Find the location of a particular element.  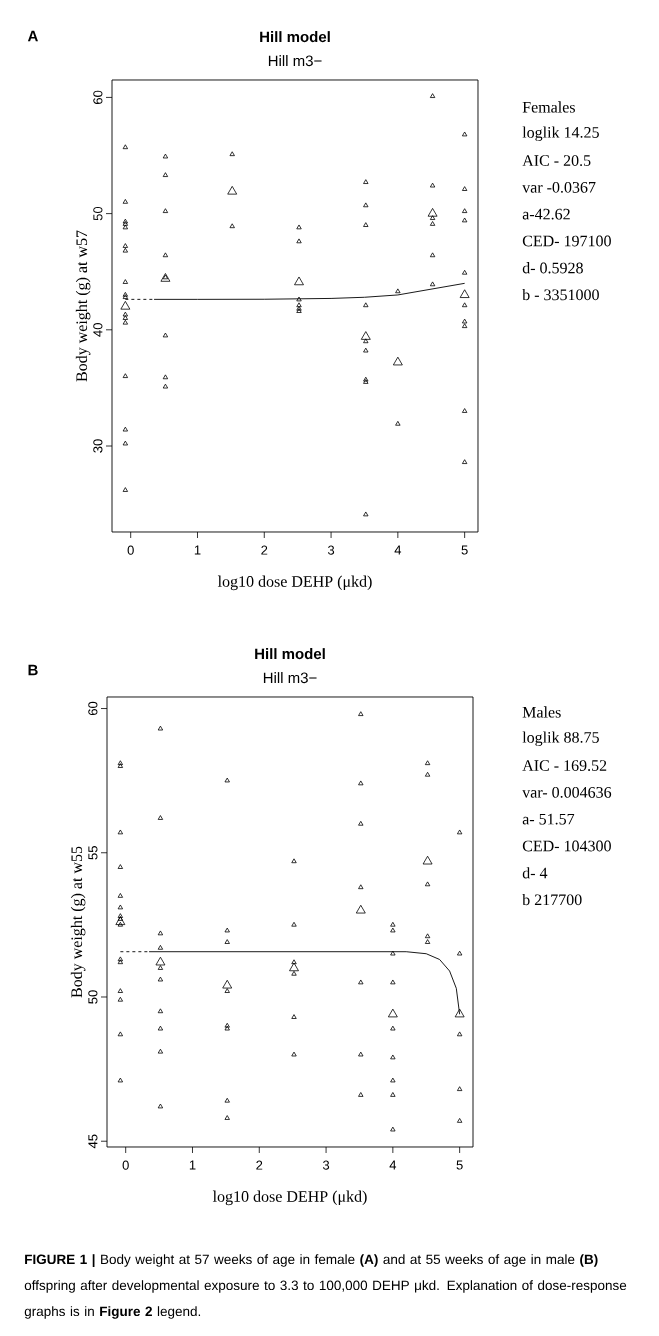

text: a- 51.57 is located at coordinates (548, 819).